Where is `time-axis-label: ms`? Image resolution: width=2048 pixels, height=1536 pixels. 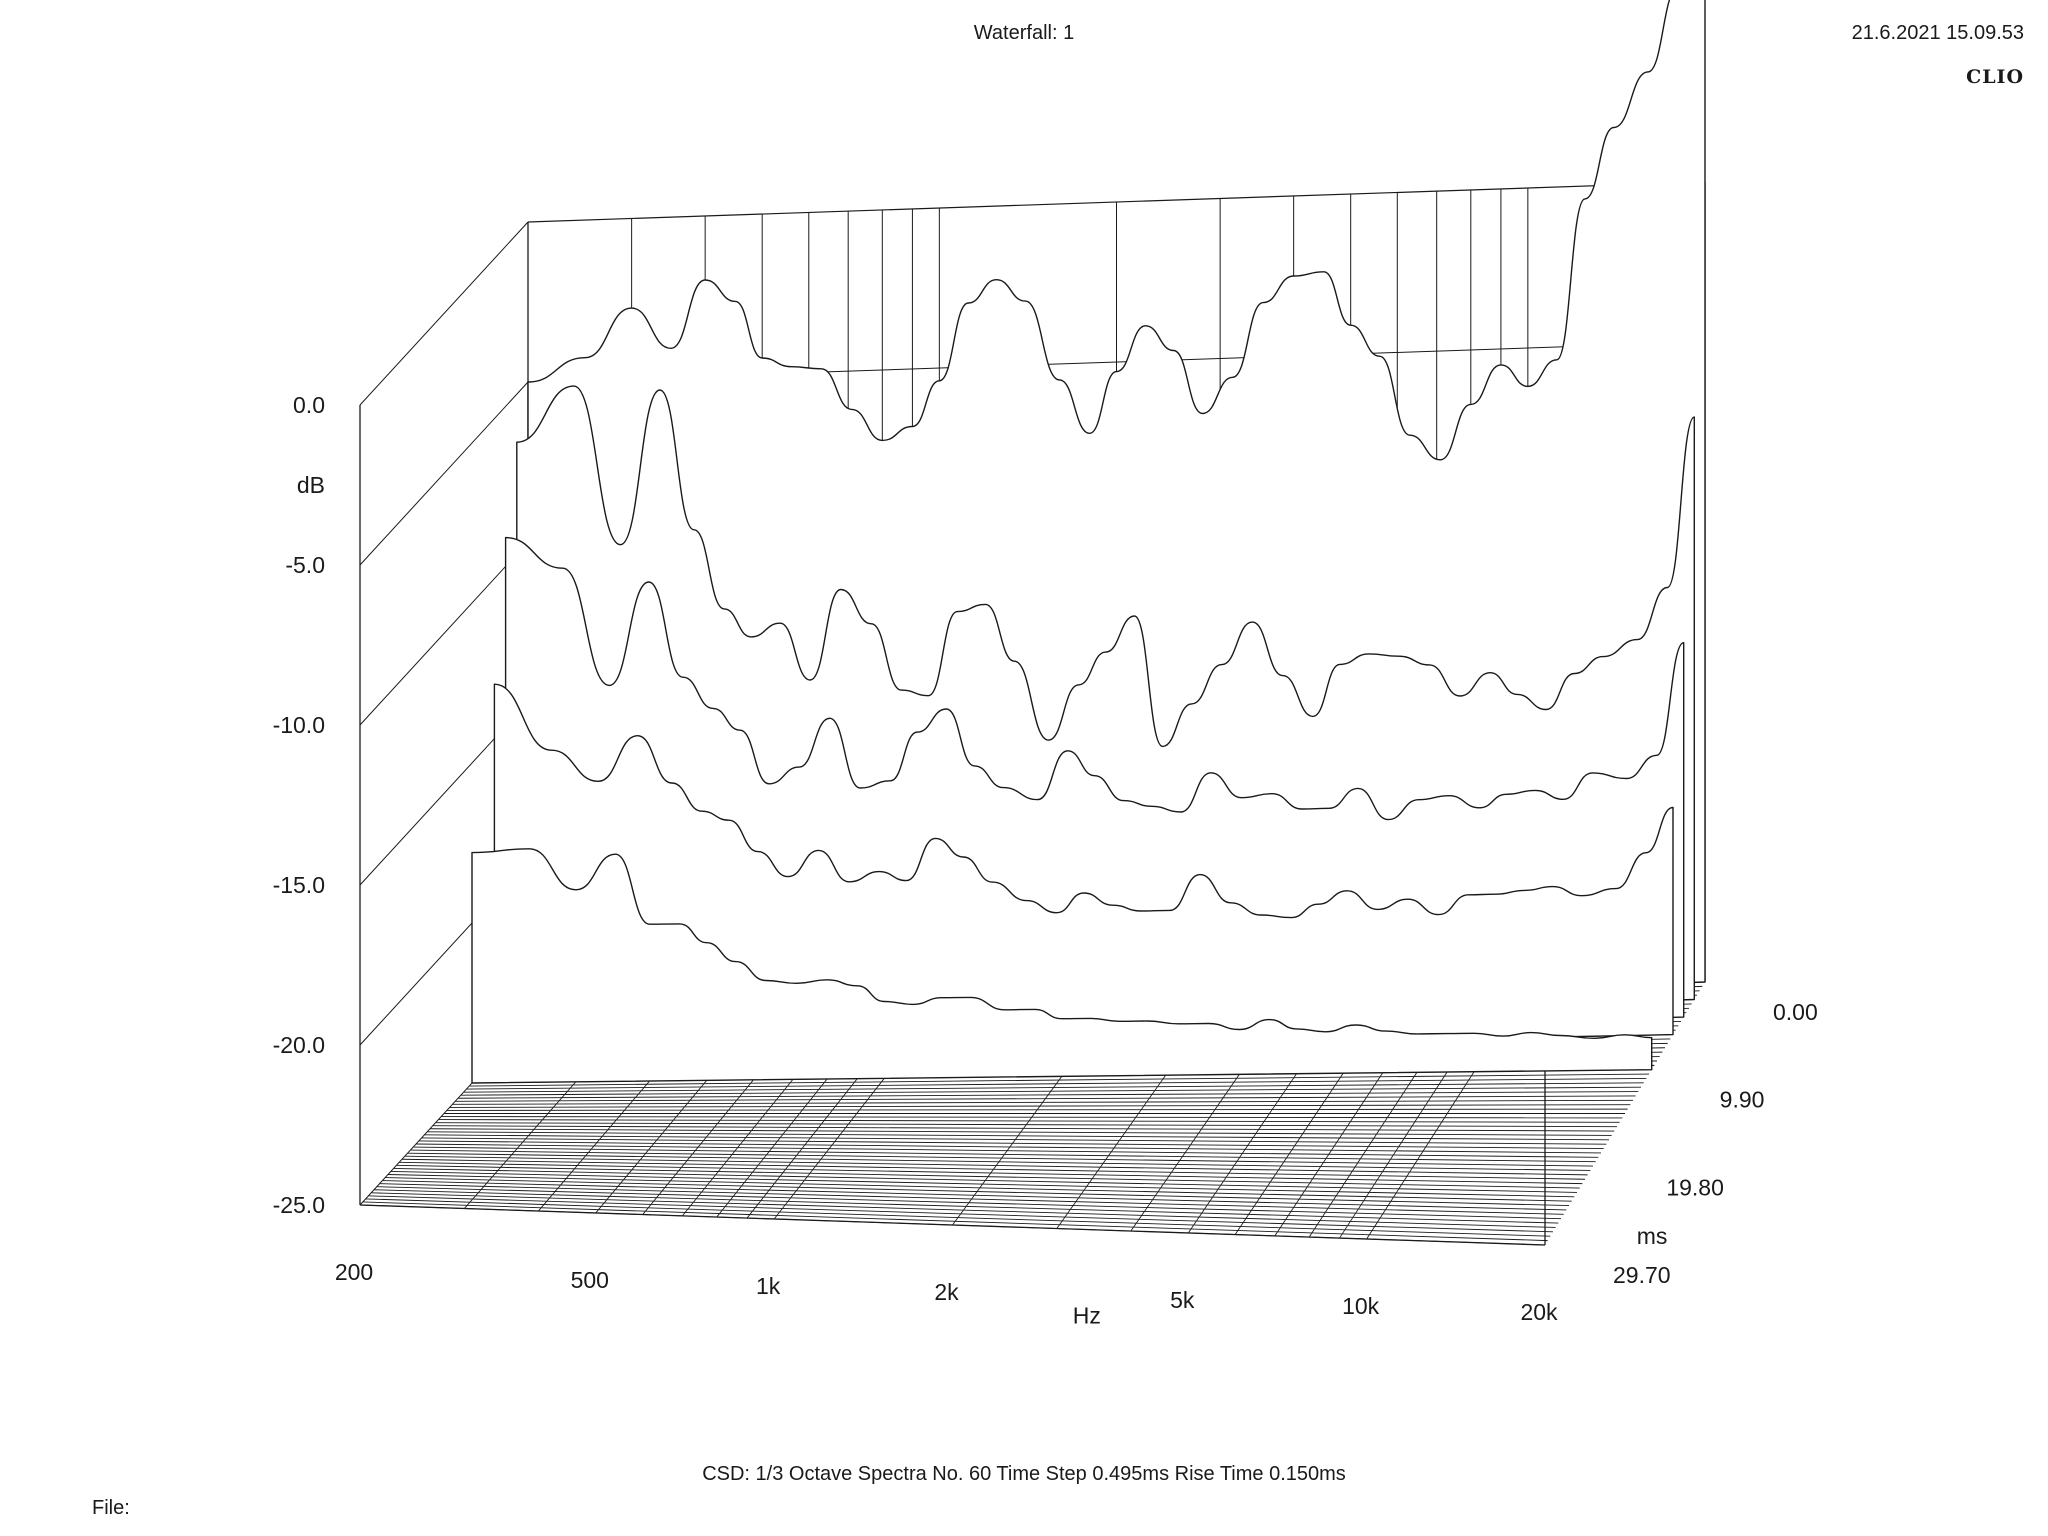 time-axis-label: ms is located at coordinates (1652, 1236).